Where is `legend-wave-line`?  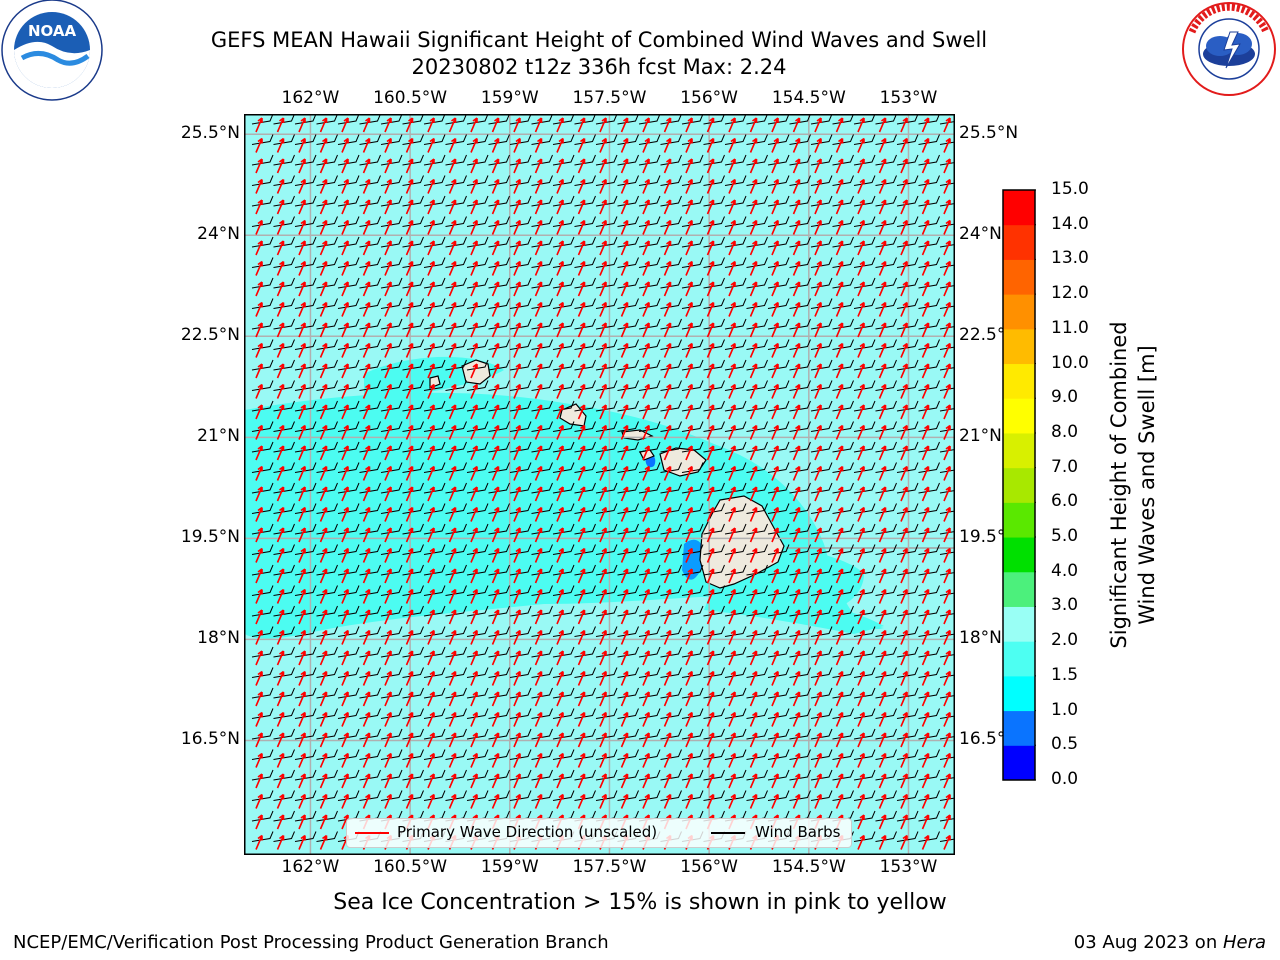
legend-wave-line is located at coordinates (372, 833).